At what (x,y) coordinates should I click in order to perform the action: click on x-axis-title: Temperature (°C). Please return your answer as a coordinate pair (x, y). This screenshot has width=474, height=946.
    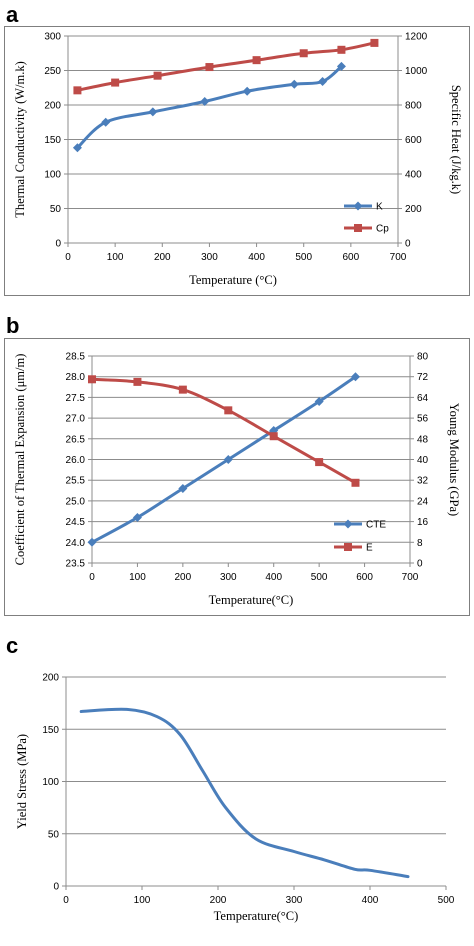
    Looking at the image, I should click on (233, 280).